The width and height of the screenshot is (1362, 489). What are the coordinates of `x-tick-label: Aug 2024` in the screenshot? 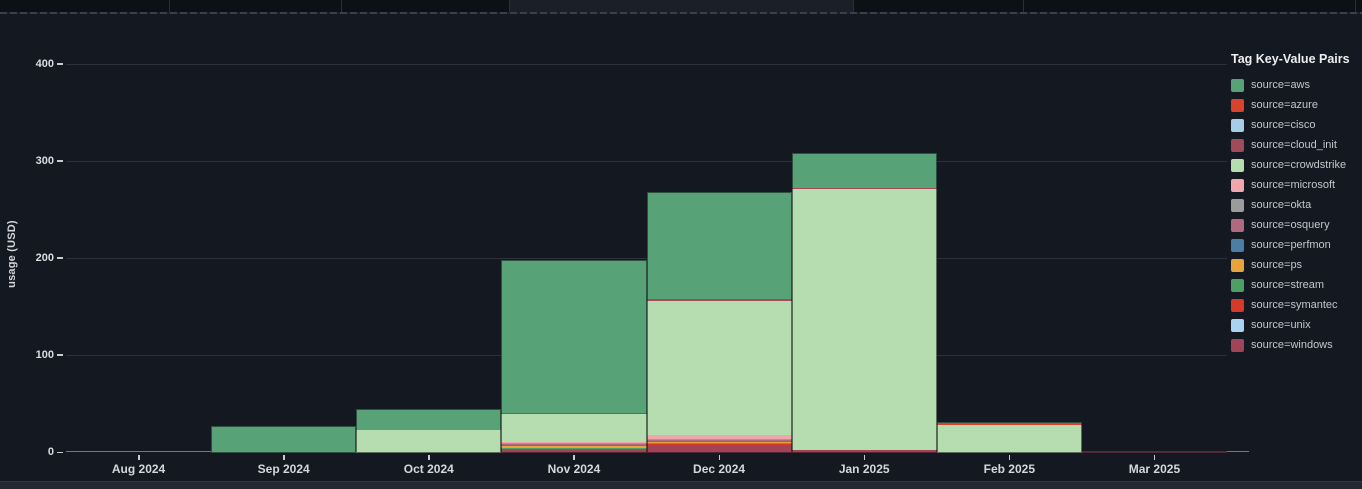 It's located at (138, 469).